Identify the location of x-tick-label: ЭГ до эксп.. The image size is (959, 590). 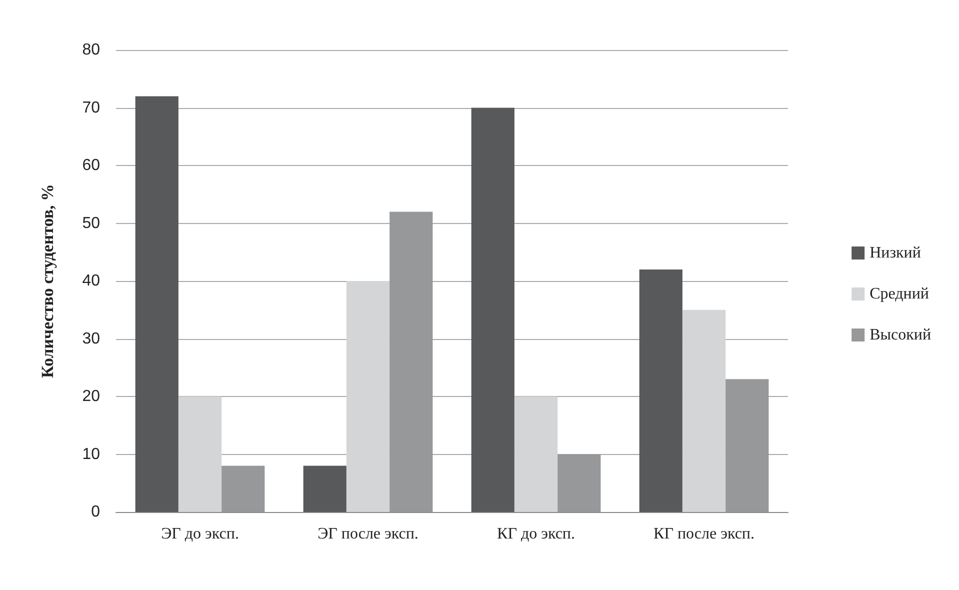
(200, 534).